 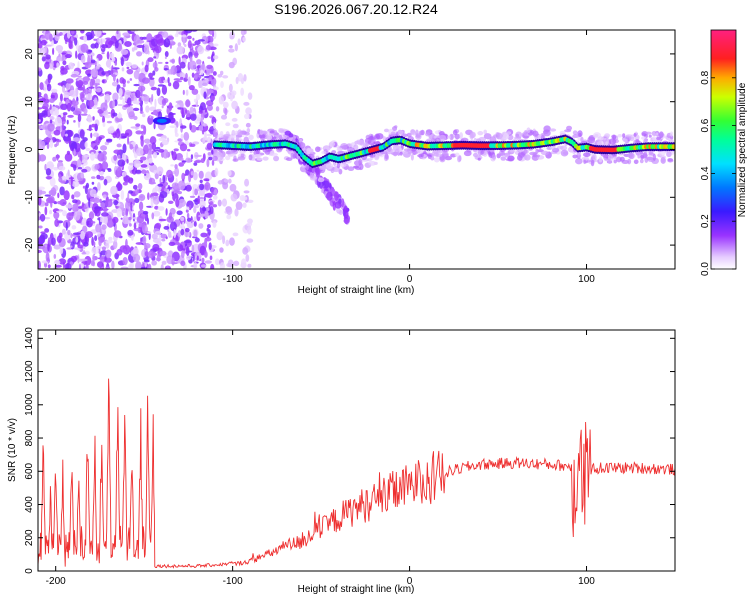 I want to click on spectrogram-y-tick-label: -10, so click(x=29, y=197).